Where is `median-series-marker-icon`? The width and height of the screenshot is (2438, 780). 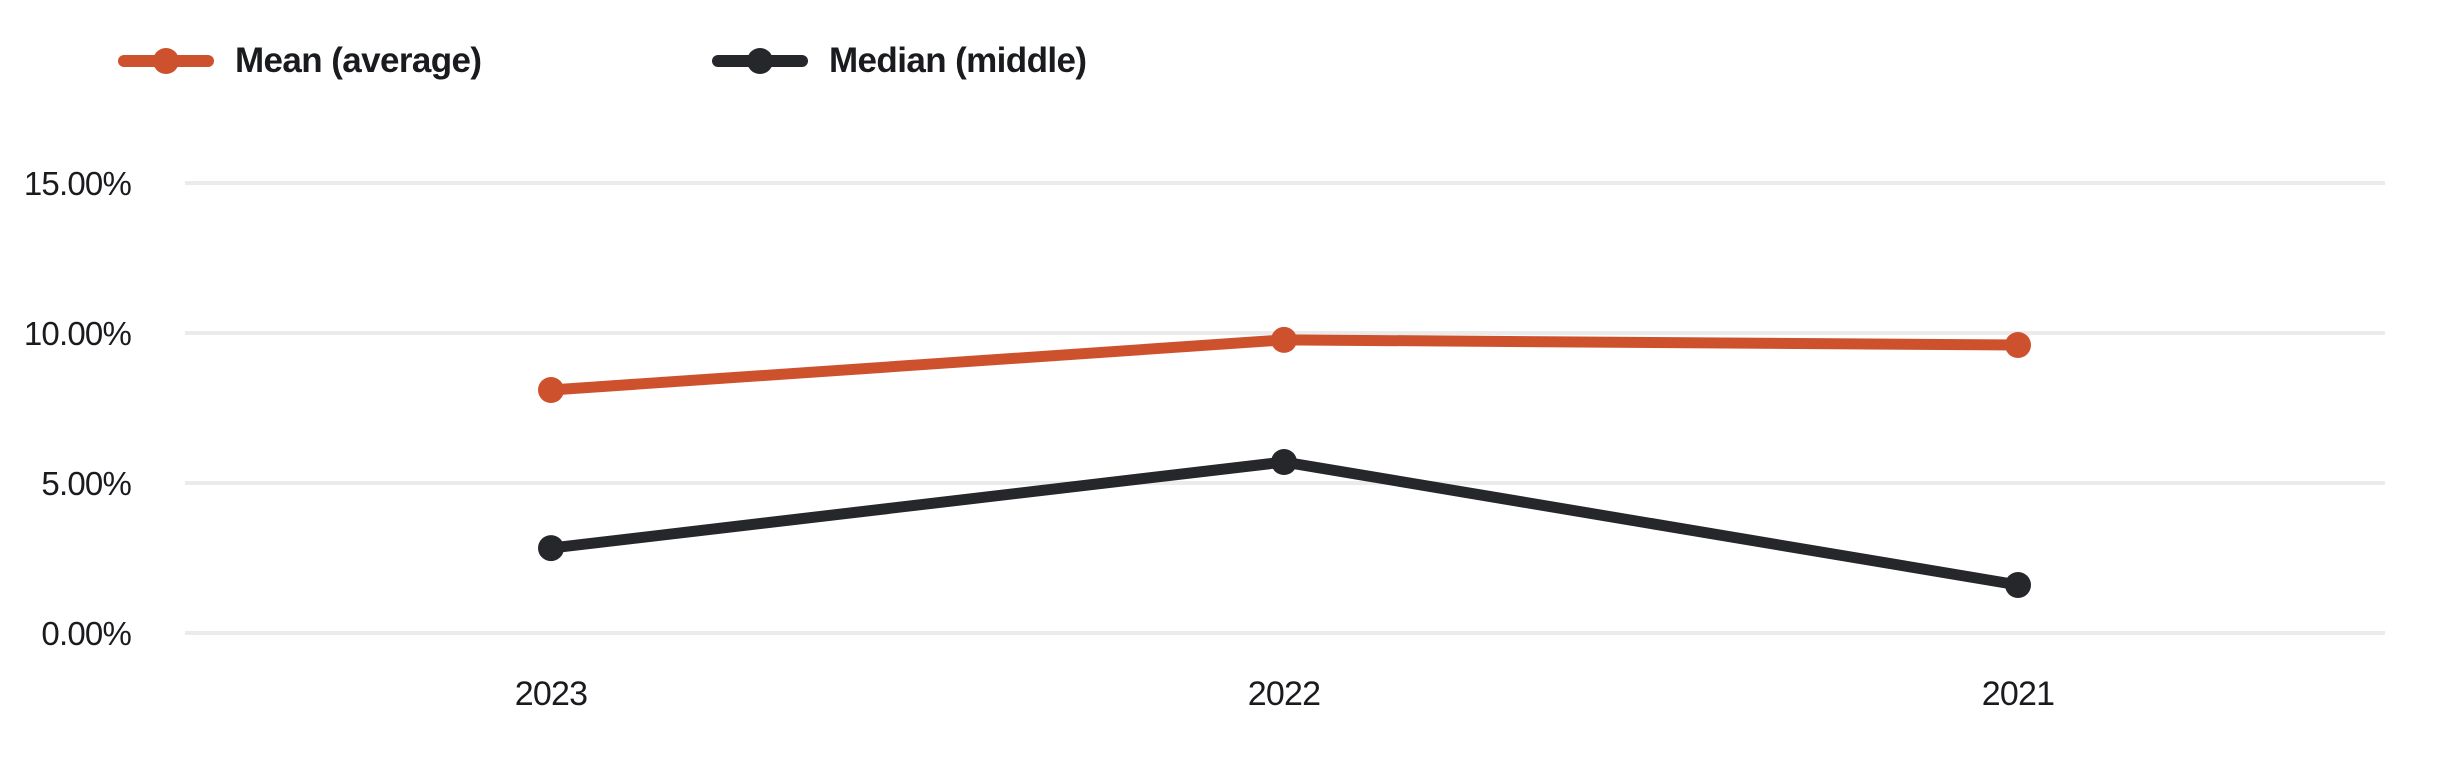 median-series-marker-icon is located at coordinates (760, 61).